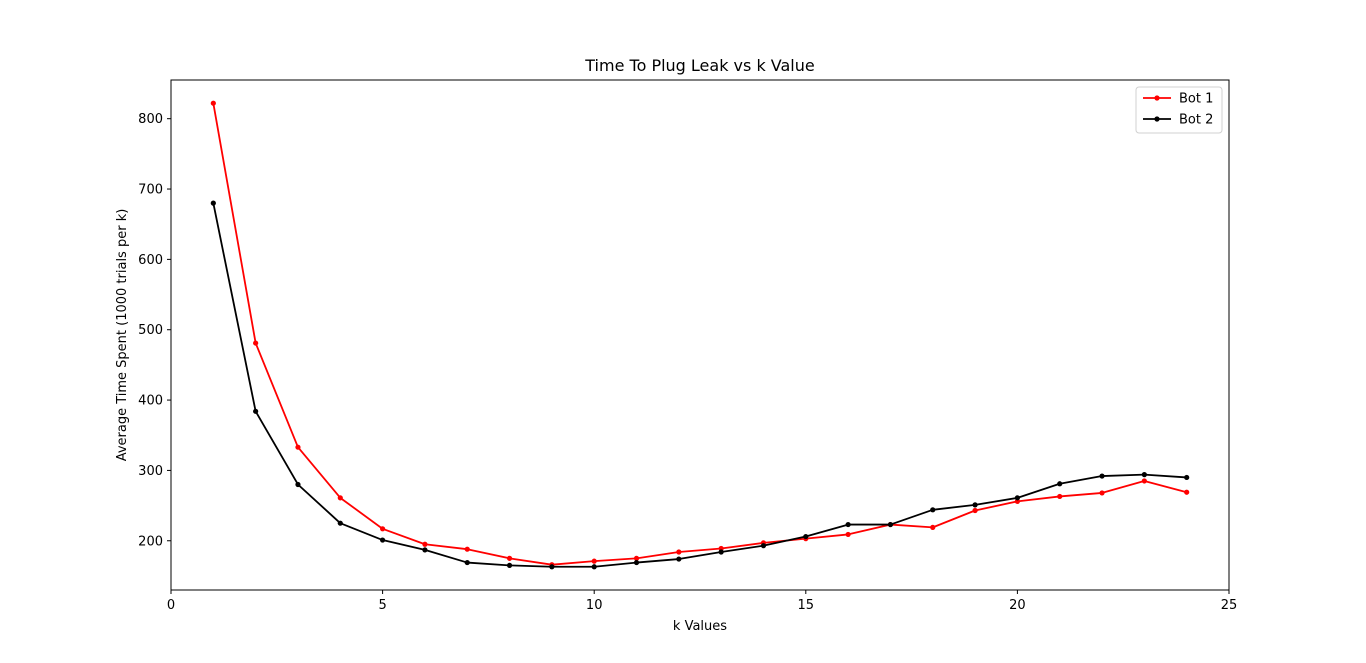  What do you see at coordinates (1196, 120) in the screenshot?
I see `legend-label: Bot 2` at bounding box center [1196, 120].